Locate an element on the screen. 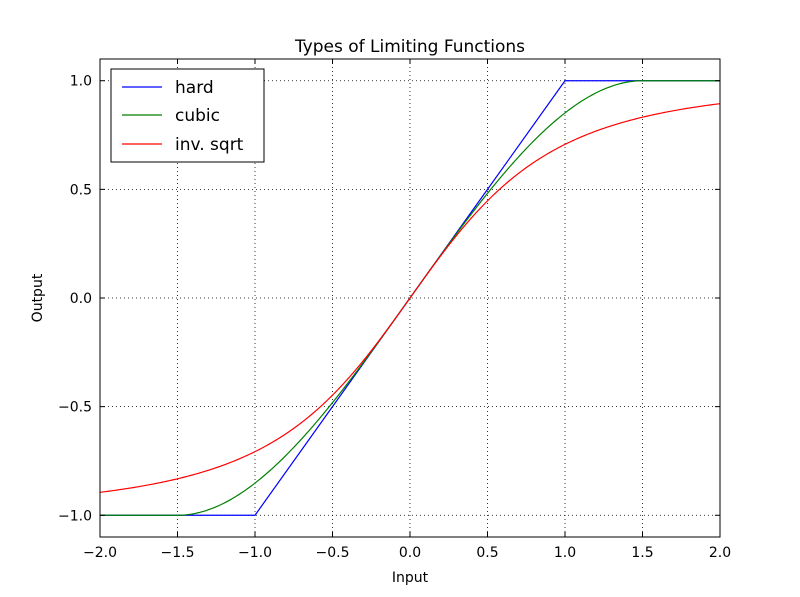 This screenshot has width=800, height=597. chart-title: Types of Limiting Functions is located at coordinates (409, 47).